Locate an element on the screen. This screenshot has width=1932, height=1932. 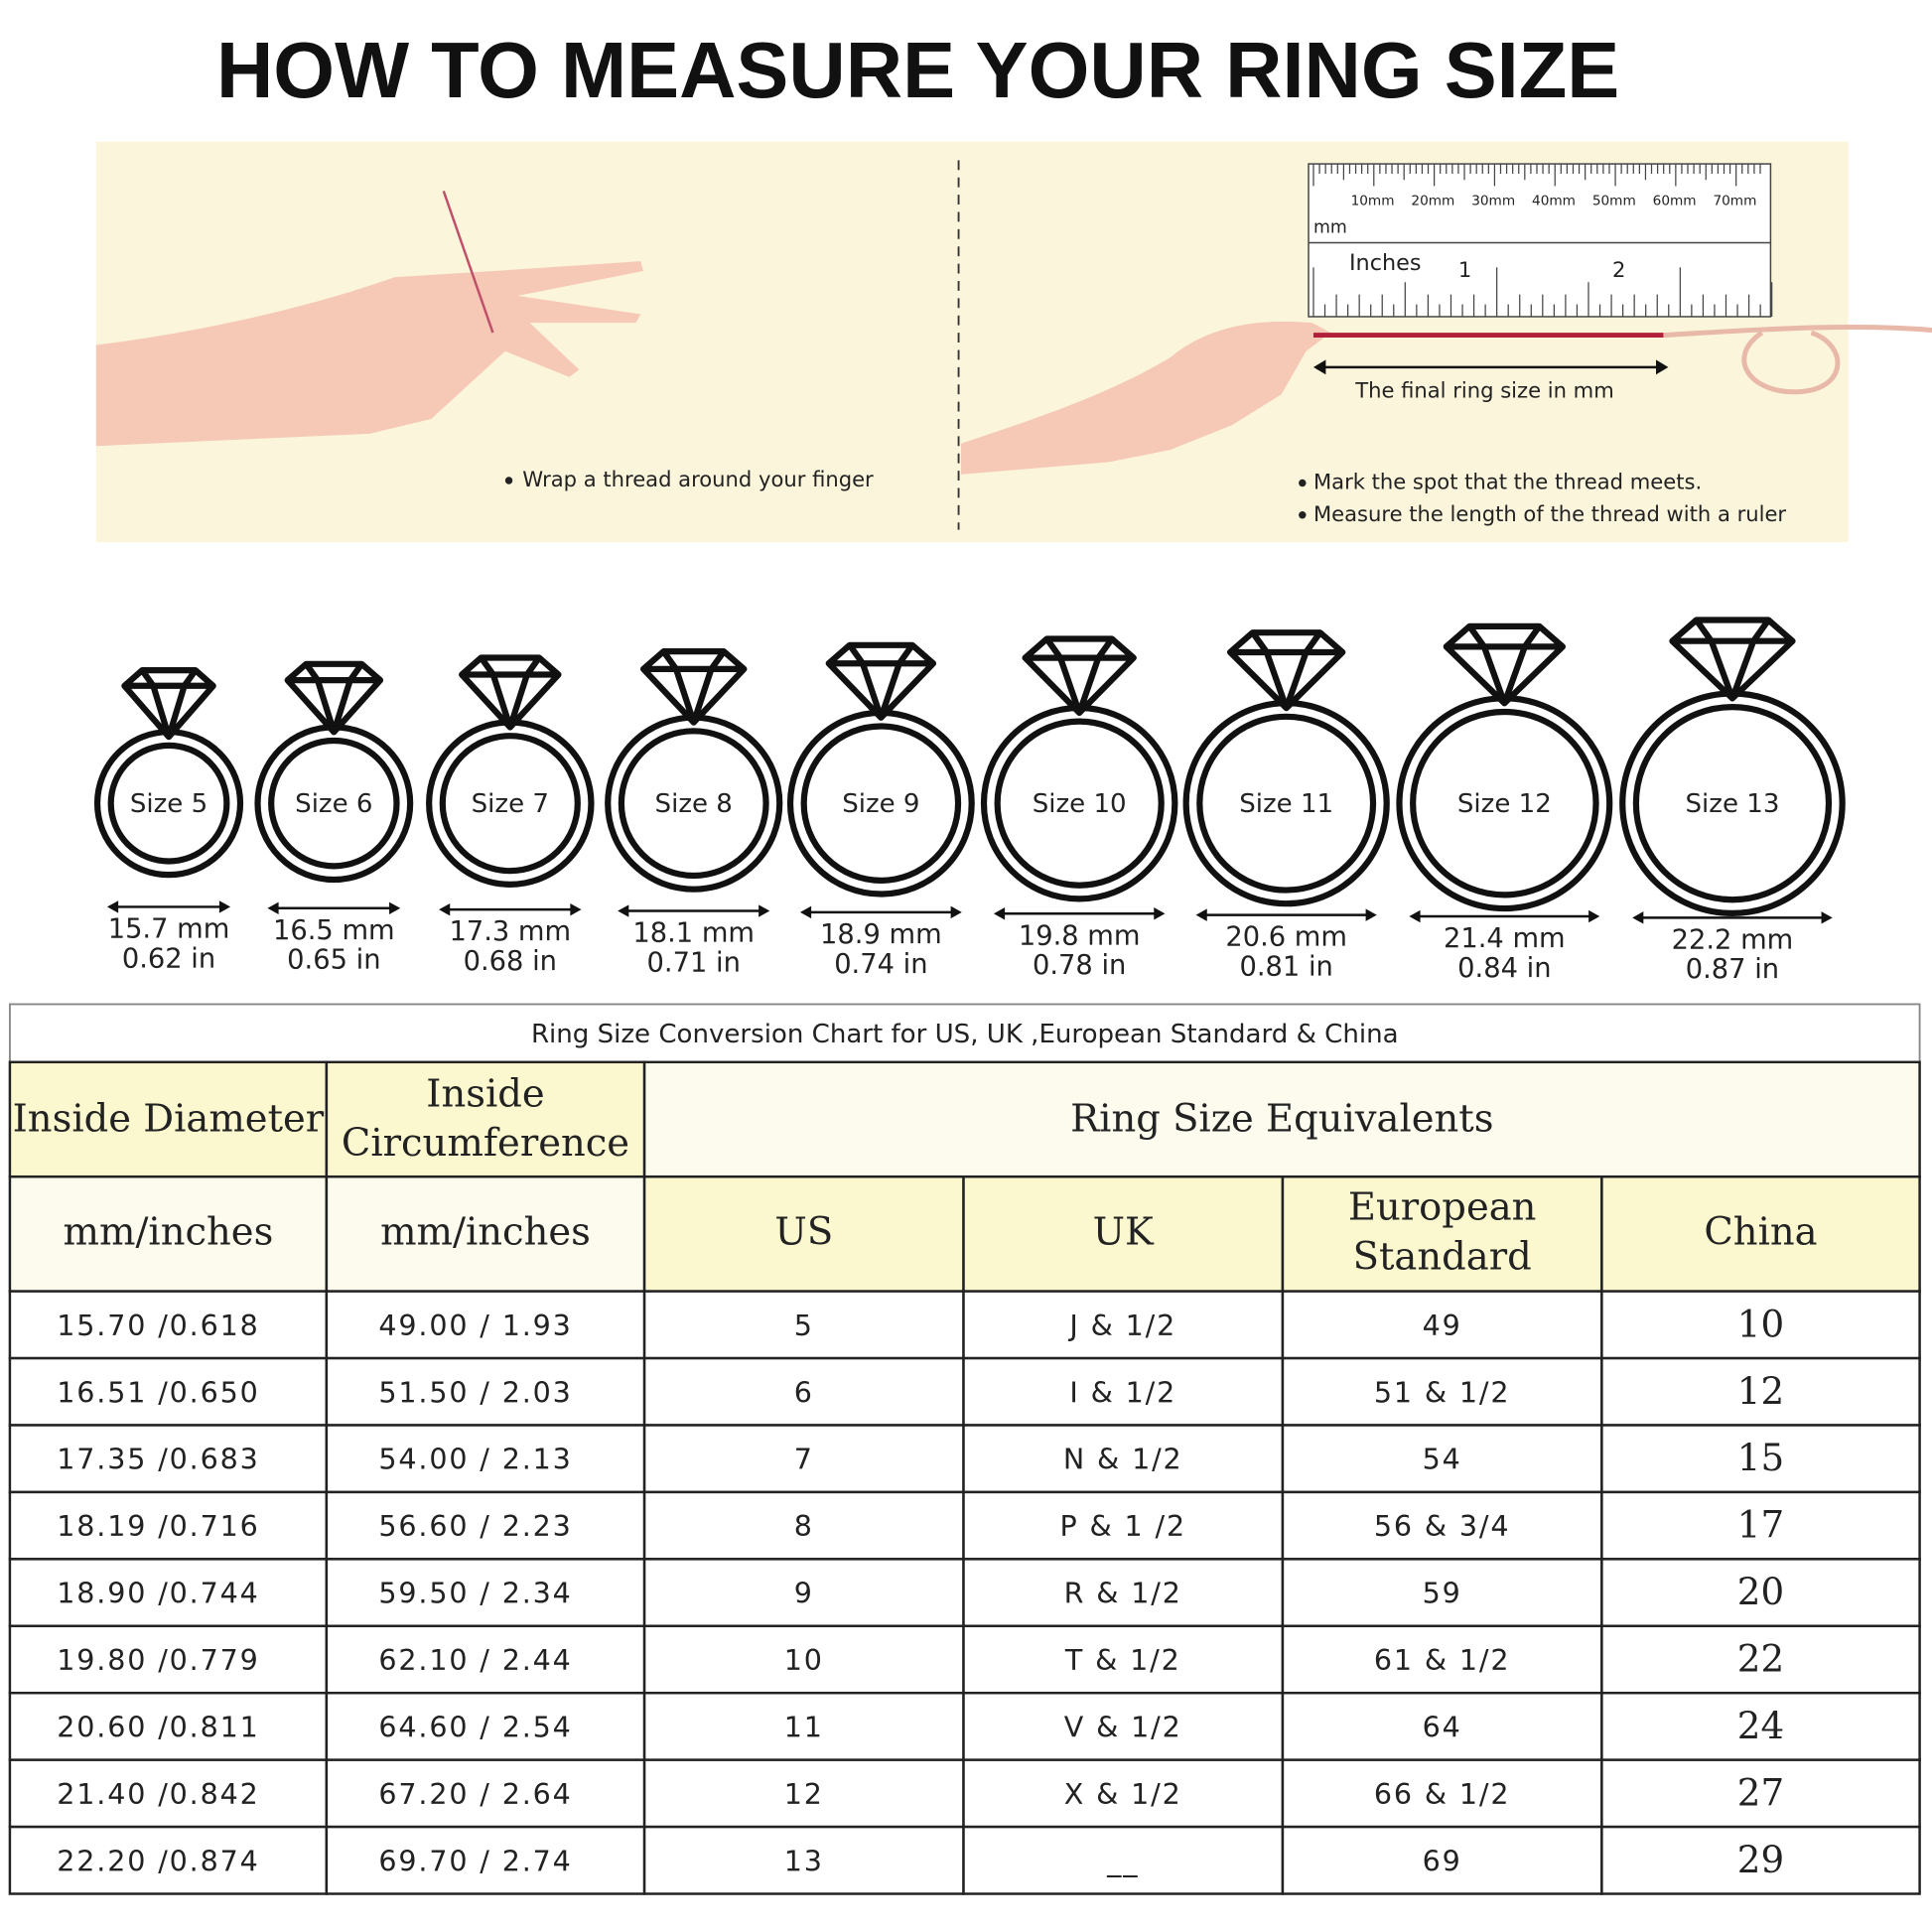
ring-inches: 0.87 in is located at coordinates (1733, 970).